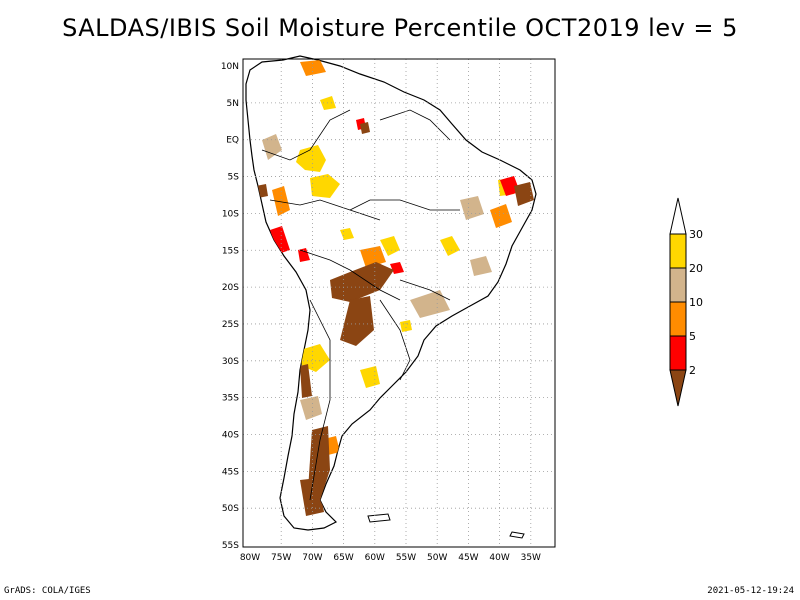 This screenshot has height=600, width=800. Describe the element at coordinates (696, 302) in the screenshot. I see `legend-label: 10` at that location.